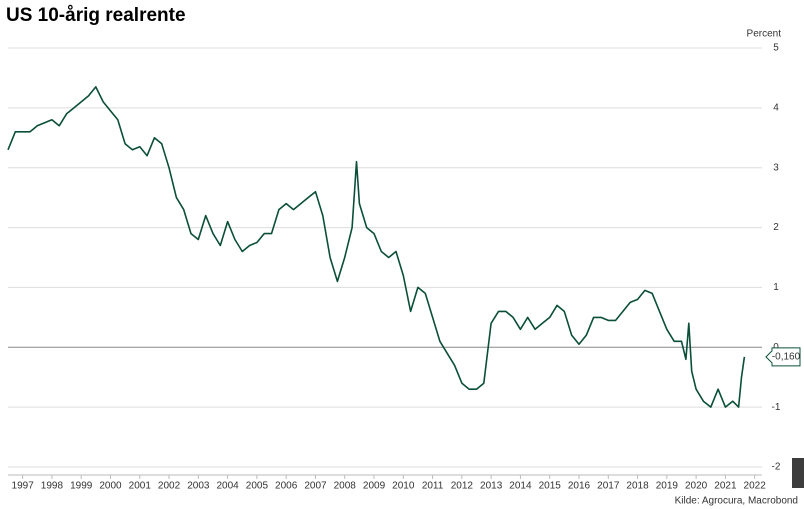 The width and height of the screenshot is (804, 509). What do you see at coordinates (764, 34) in the screenshot?
I see `y-axis-label: Percent` at bounding box center [764, 34].